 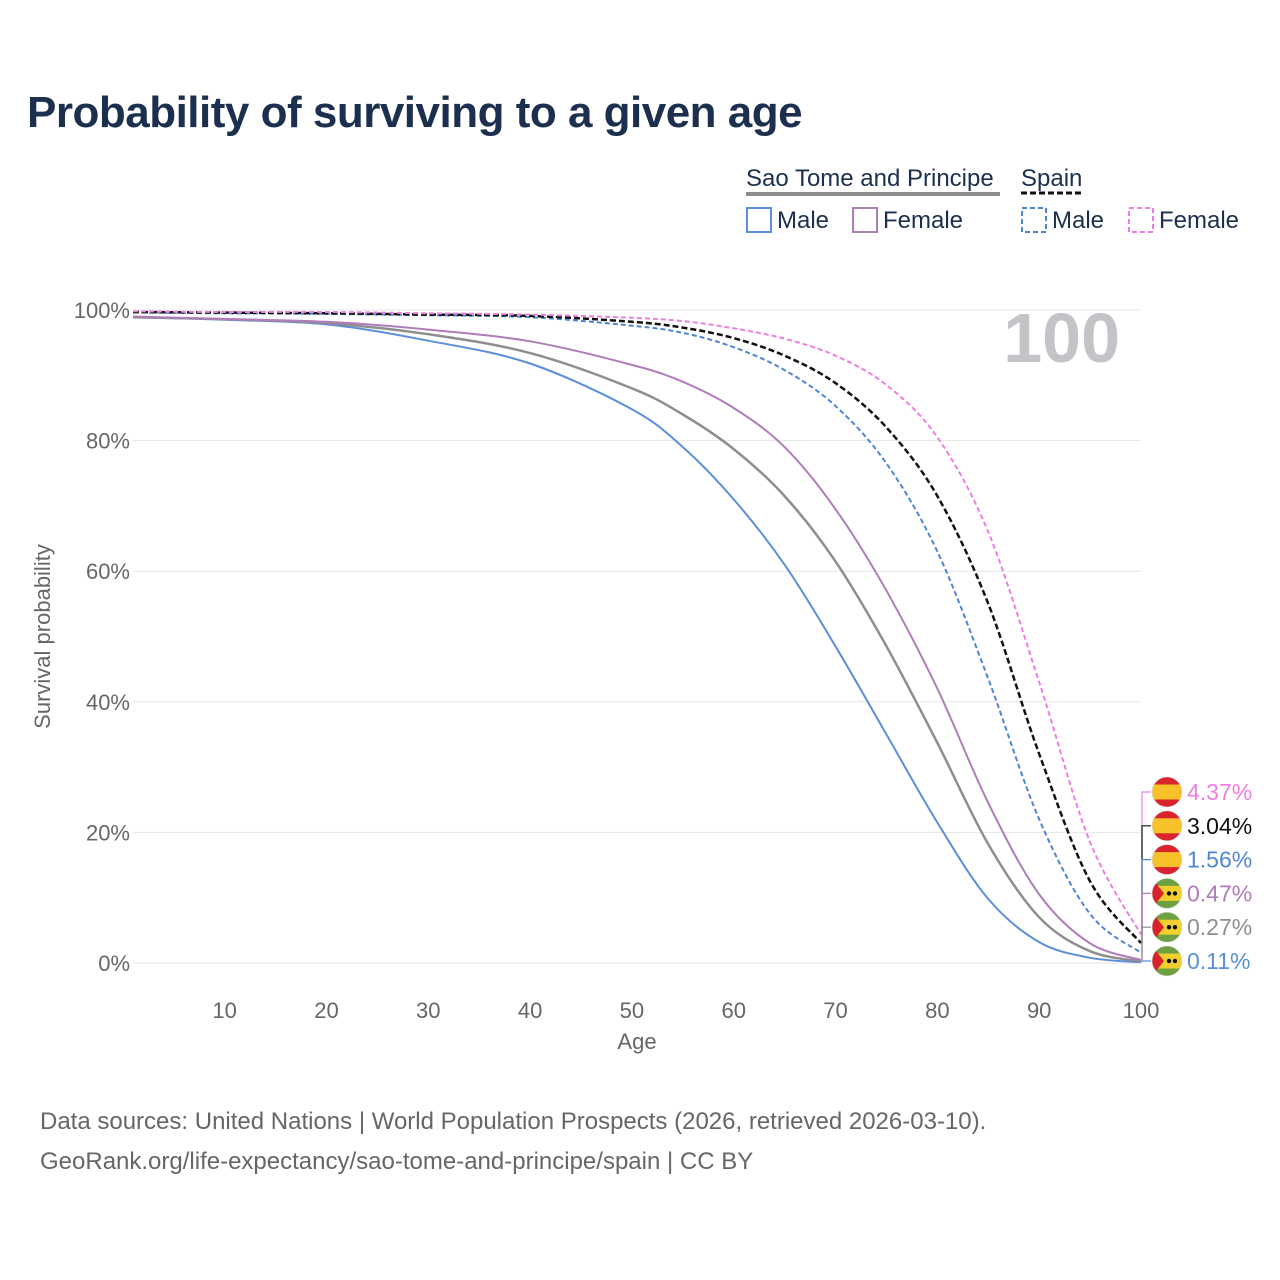 I want to click on legend-spain-female-label: Female, so click(x=1199, y=220).